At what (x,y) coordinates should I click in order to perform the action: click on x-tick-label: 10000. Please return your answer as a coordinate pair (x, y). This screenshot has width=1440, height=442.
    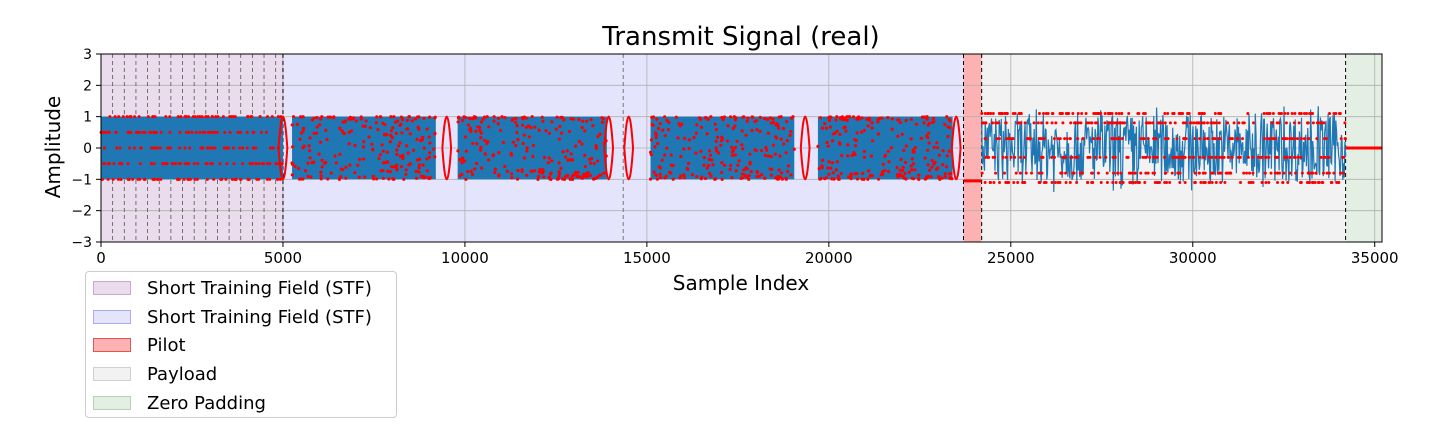
    Looking at the image, I should click on (465, 258).